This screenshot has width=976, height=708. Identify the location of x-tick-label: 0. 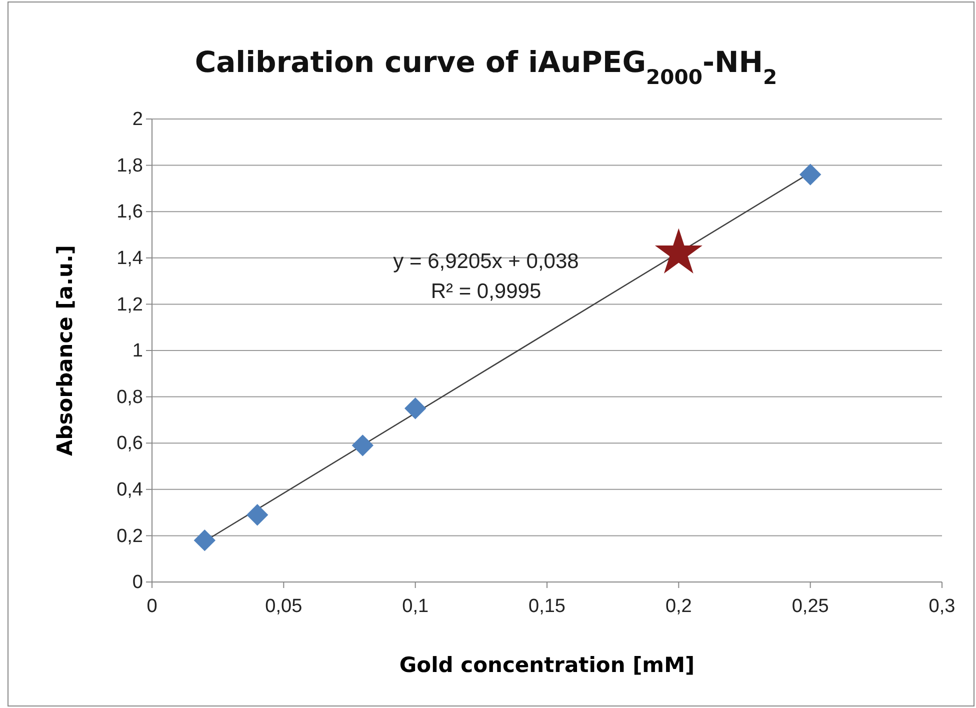
(152, 606).